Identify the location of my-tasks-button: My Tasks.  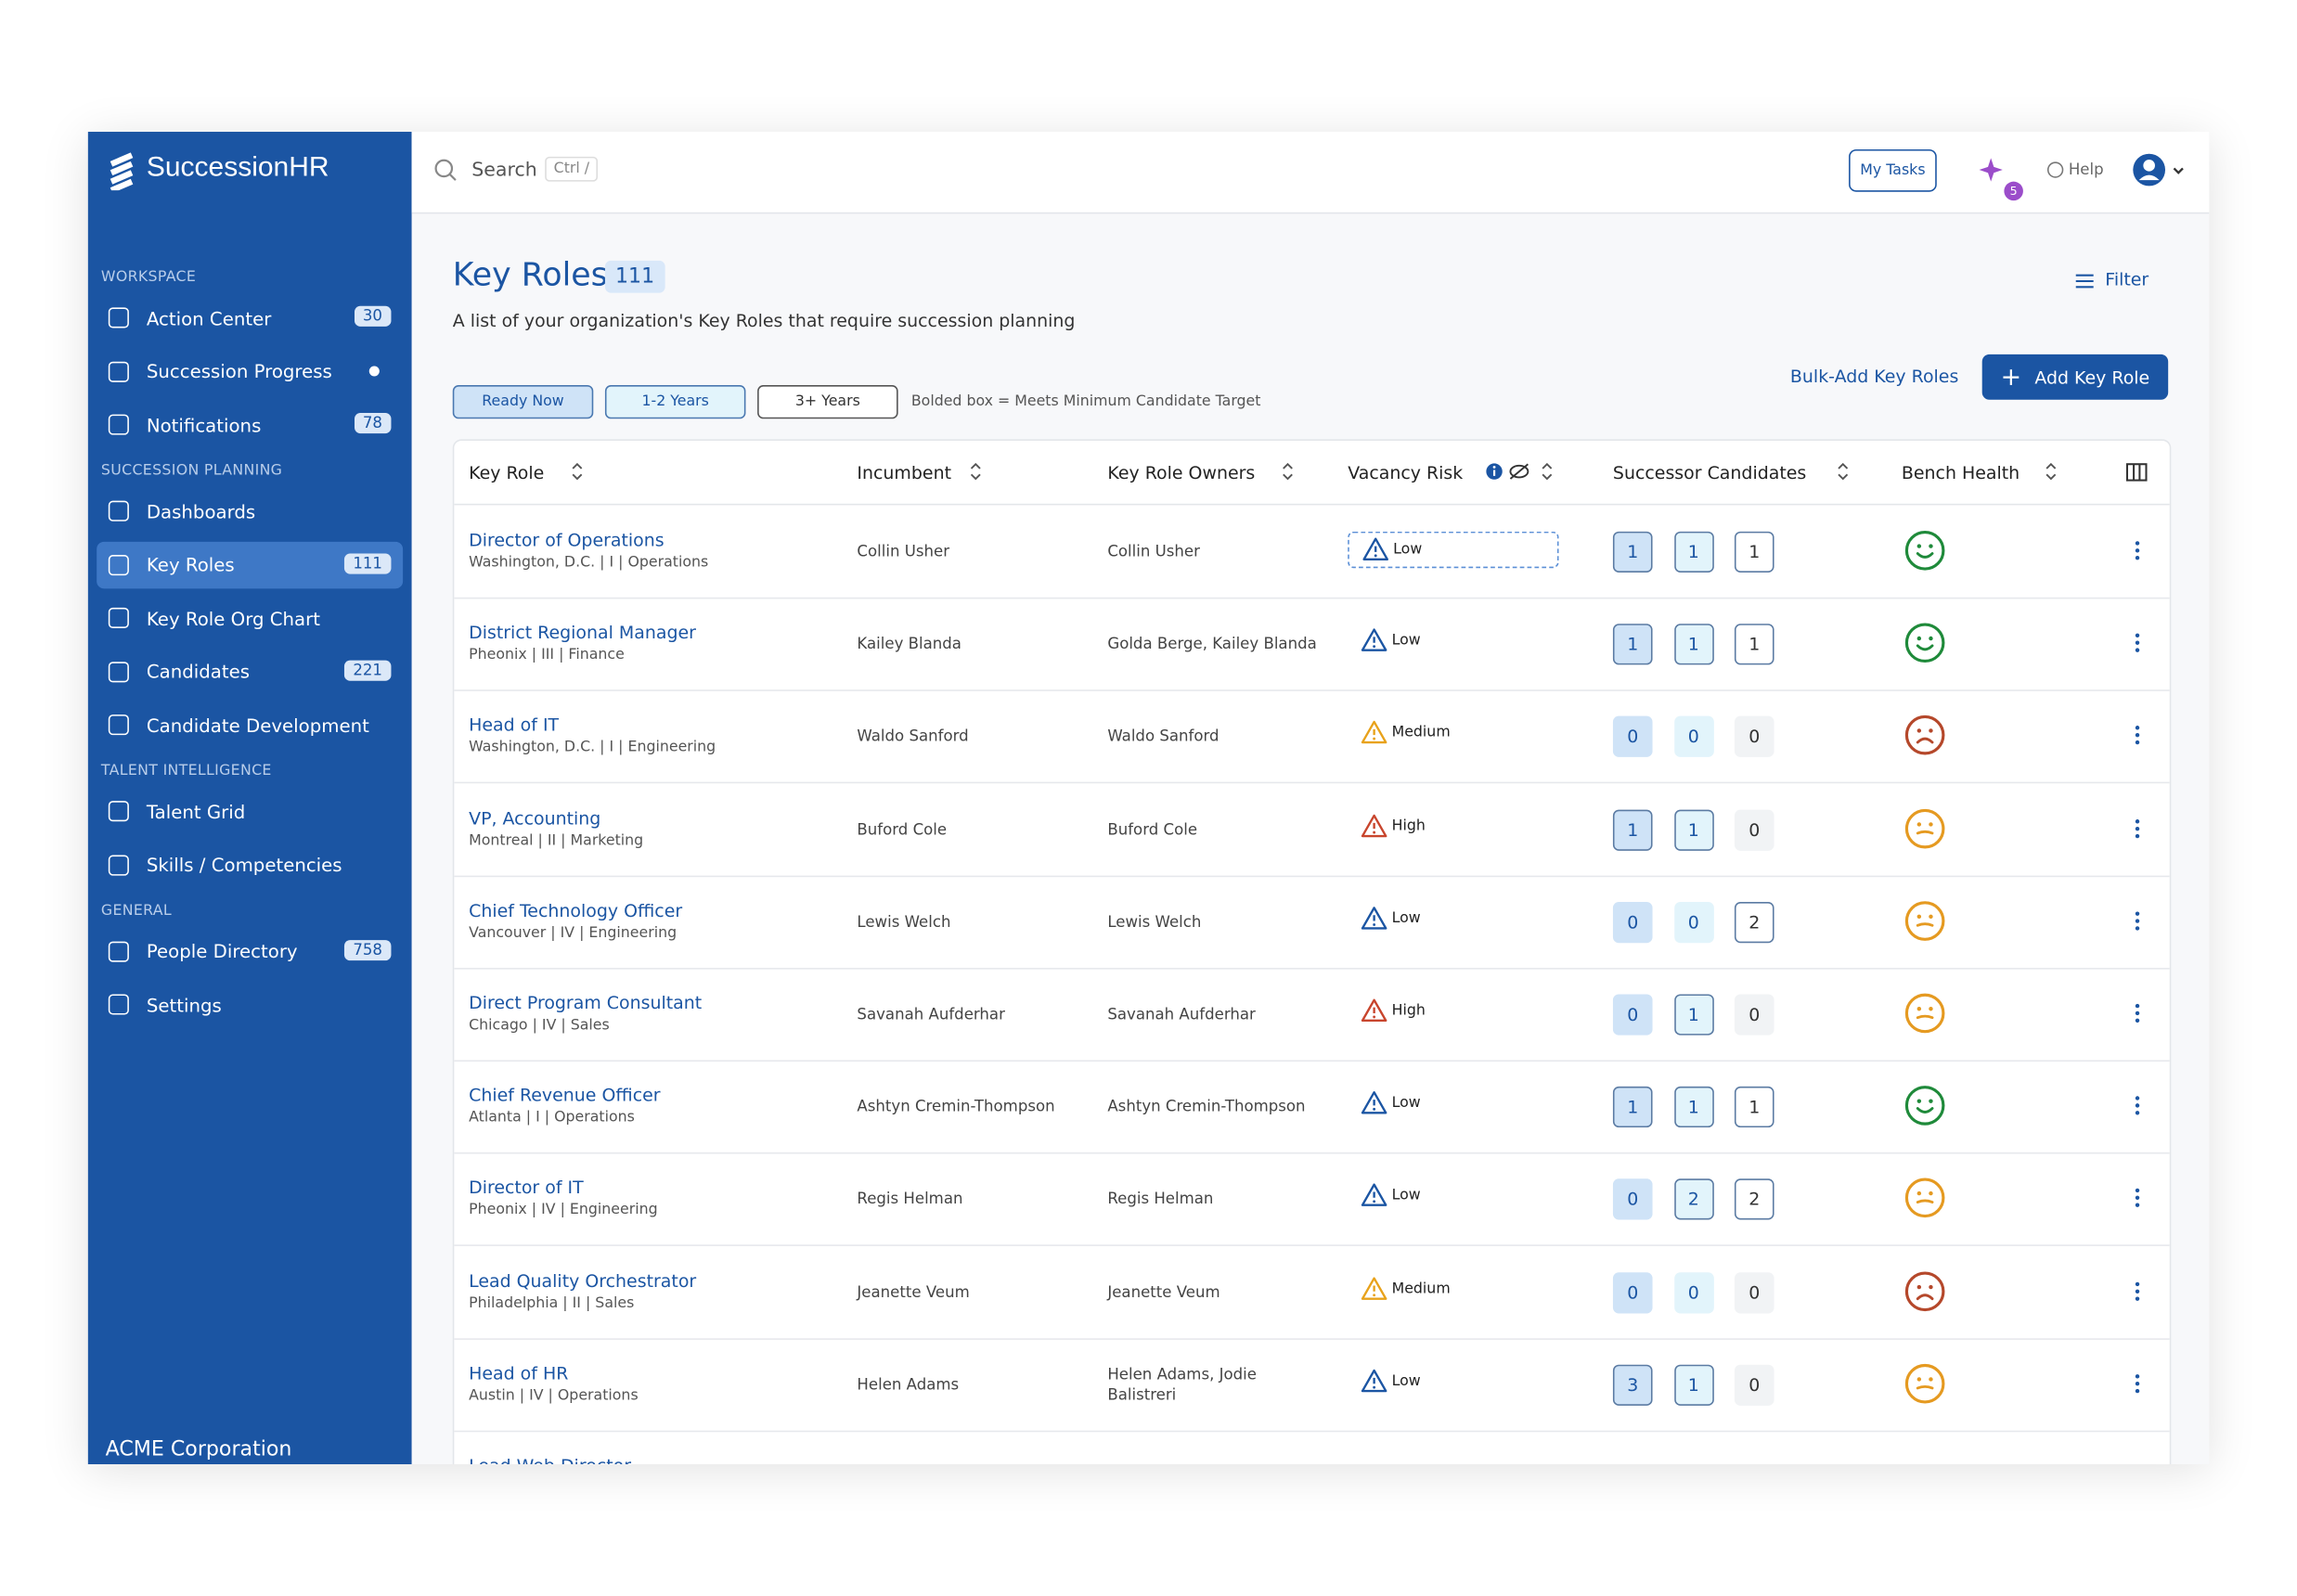
(1893, 170).